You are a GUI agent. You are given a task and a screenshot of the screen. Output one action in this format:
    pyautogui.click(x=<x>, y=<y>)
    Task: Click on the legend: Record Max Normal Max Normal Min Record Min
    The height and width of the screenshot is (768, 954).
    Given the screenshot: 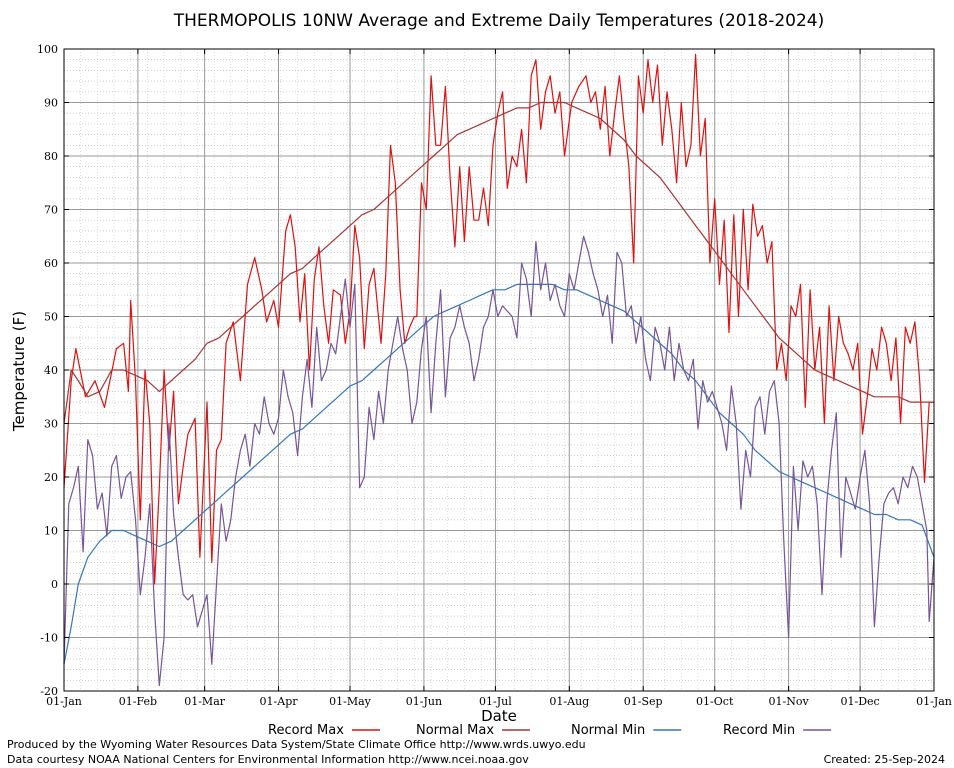 What is the action you would take?
    pyautogui.click(x=550, y=730)
    